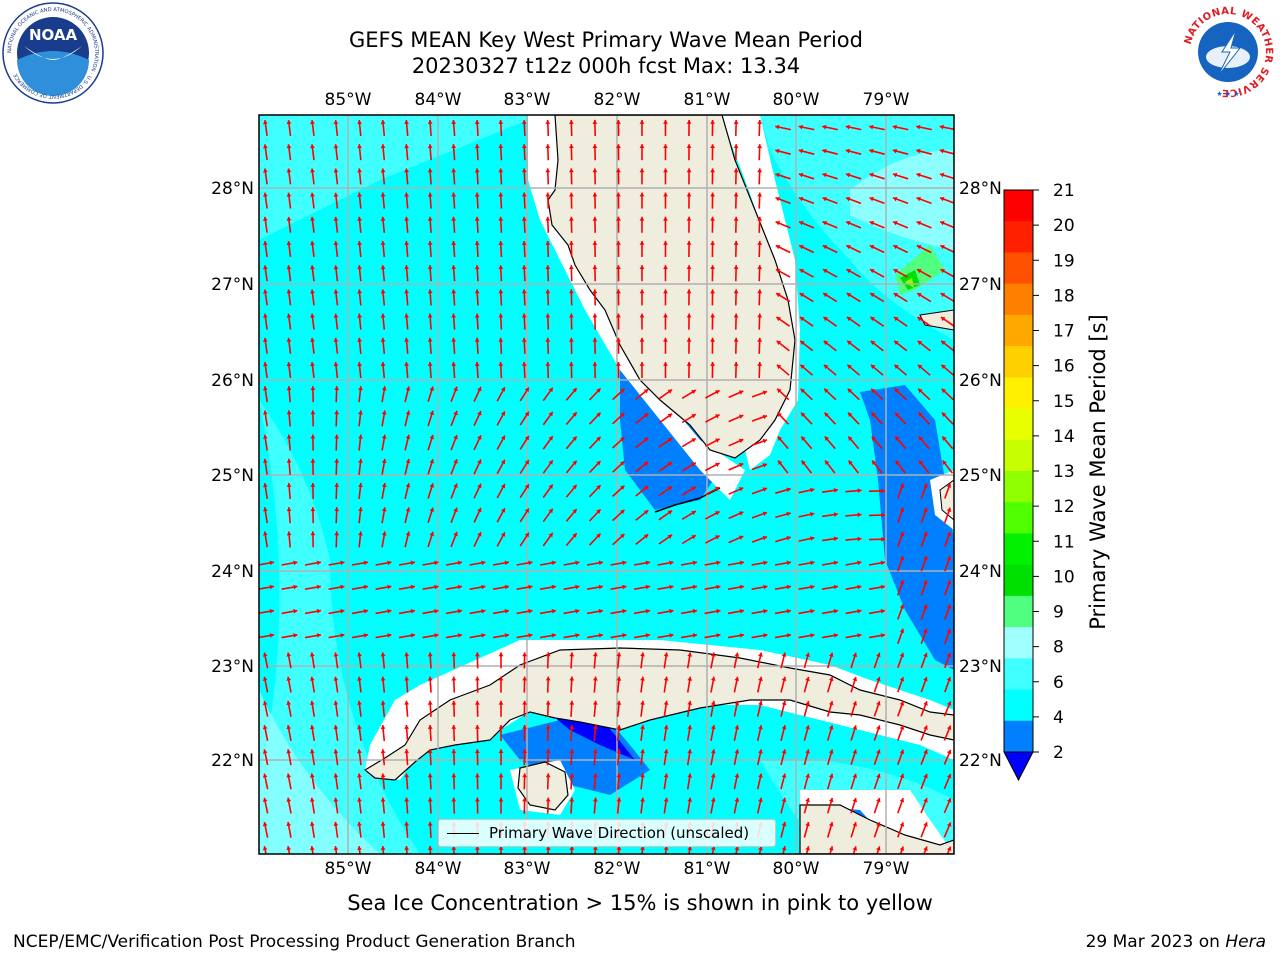 This screenshot has height=960, width=1280. I want to click on lon-label: 79°W, so click(886, 100).